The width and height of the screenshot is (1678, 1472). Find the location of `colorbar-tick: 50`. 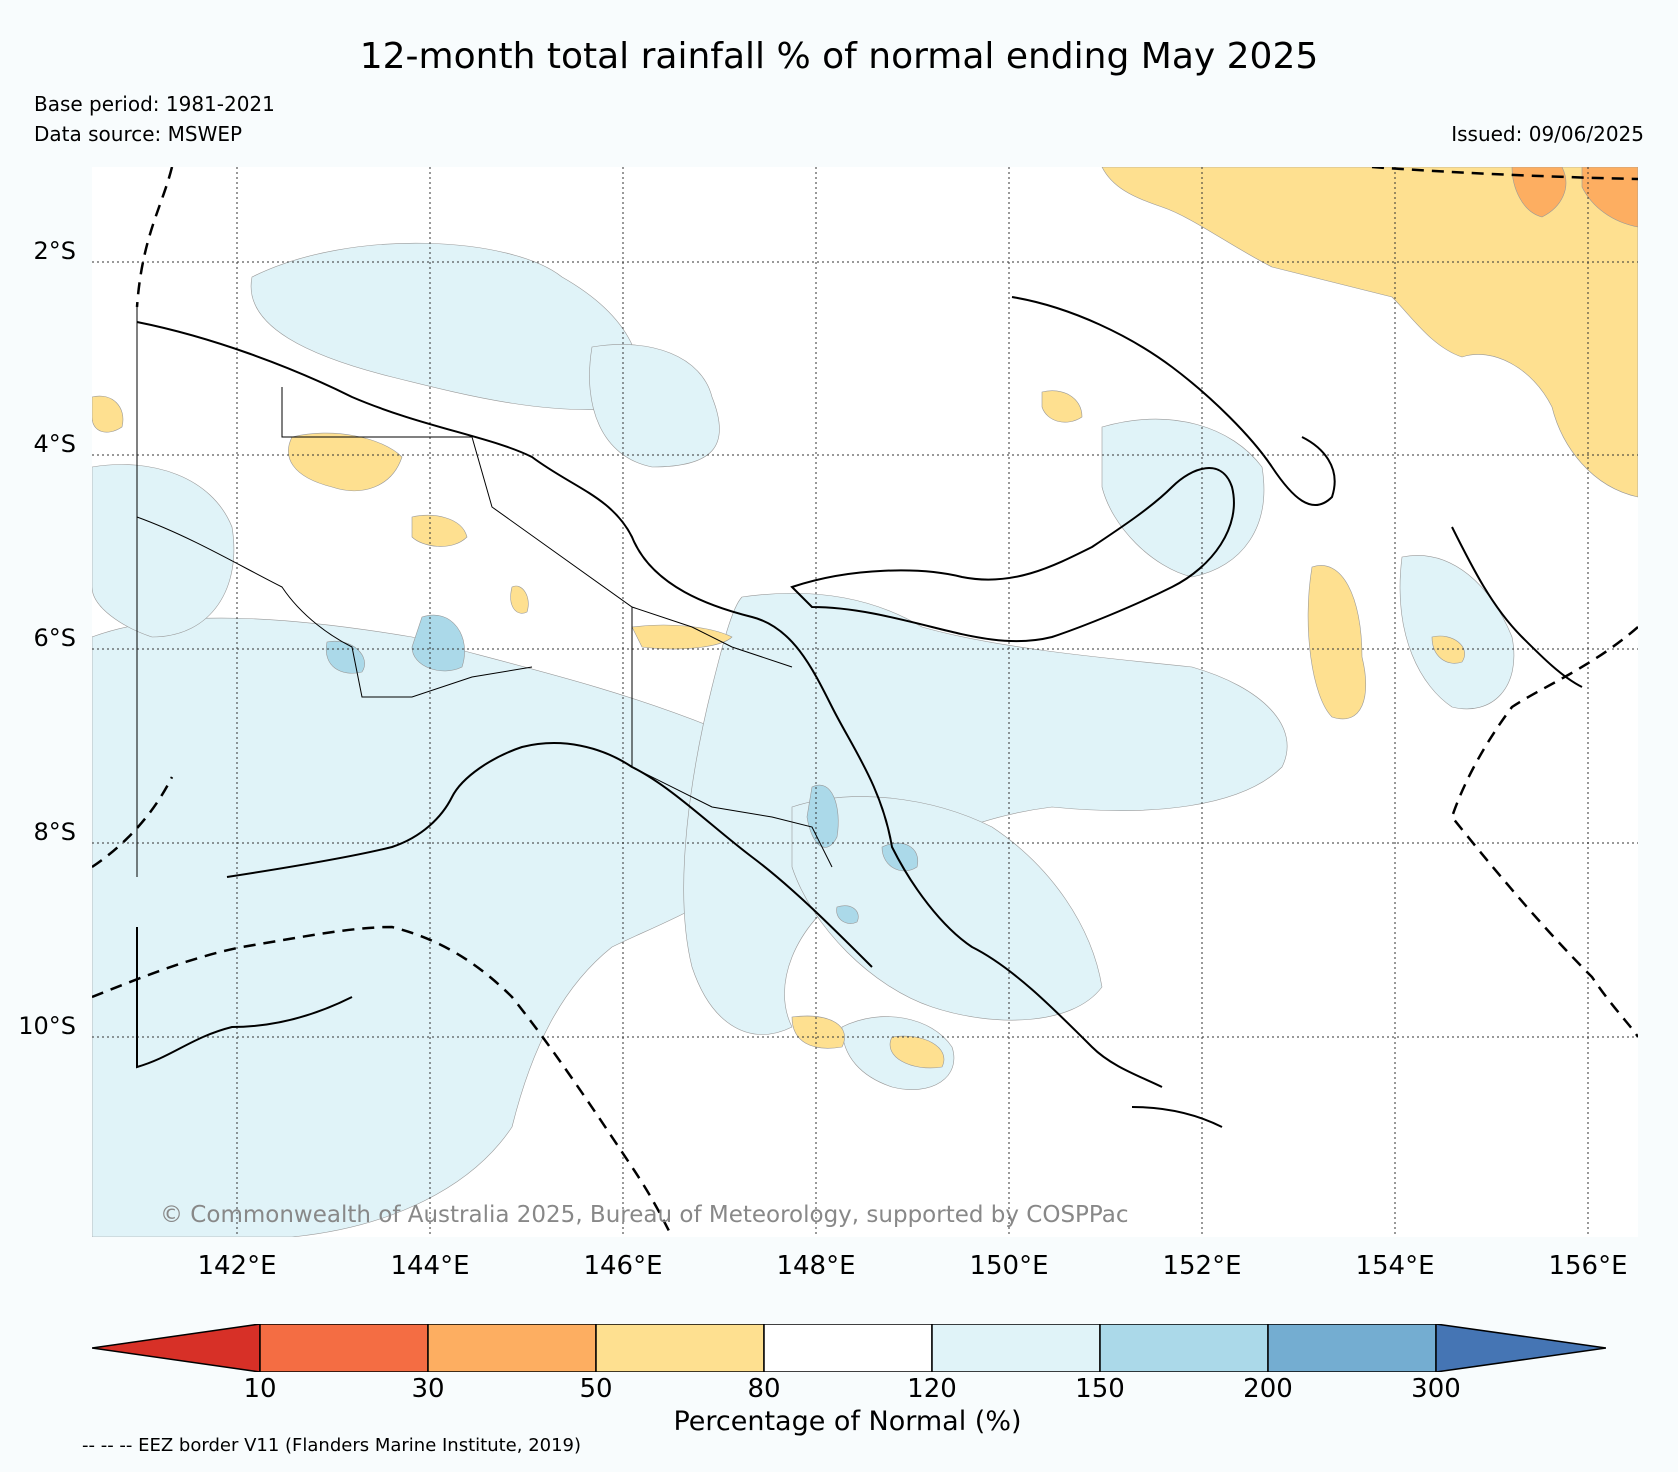

colorbar-tick: 50 is located at coordinates (596, 1389).